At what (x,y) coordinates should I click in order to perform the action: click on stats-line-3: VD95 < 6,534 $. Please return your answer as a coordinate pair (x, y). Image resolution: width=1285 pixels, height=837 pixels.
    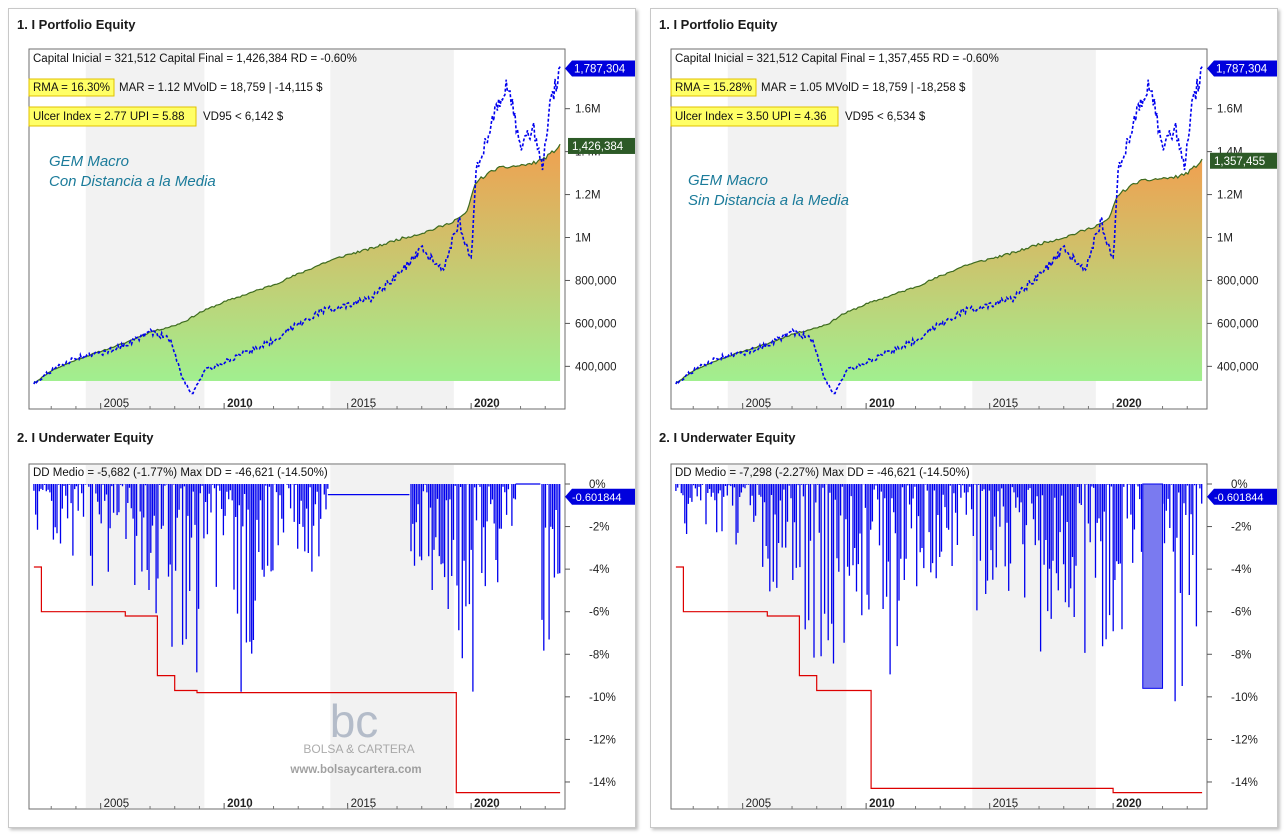
    Looking at the image, I should click on (885, 117).